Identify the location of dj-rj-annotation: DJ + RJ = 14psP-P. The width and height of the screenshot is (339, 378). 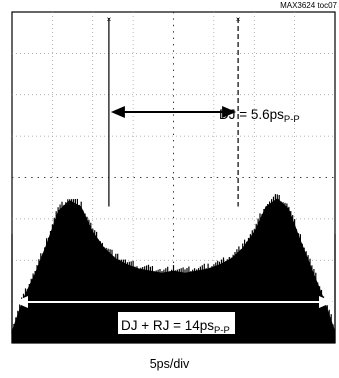
(175, 327).